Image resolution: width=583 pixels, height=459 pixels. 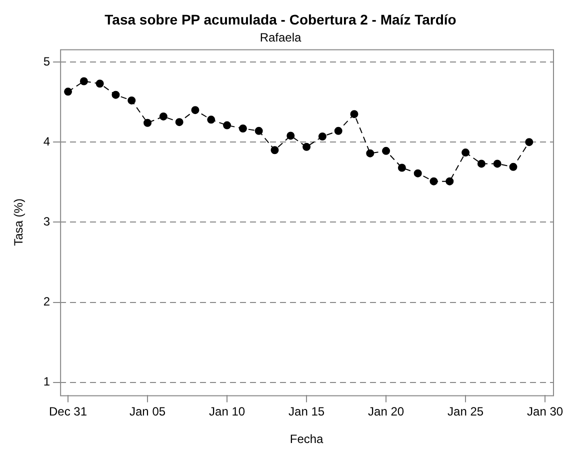 I want to click on x-tick-label: Jan 20, so click(x=386, y=411).